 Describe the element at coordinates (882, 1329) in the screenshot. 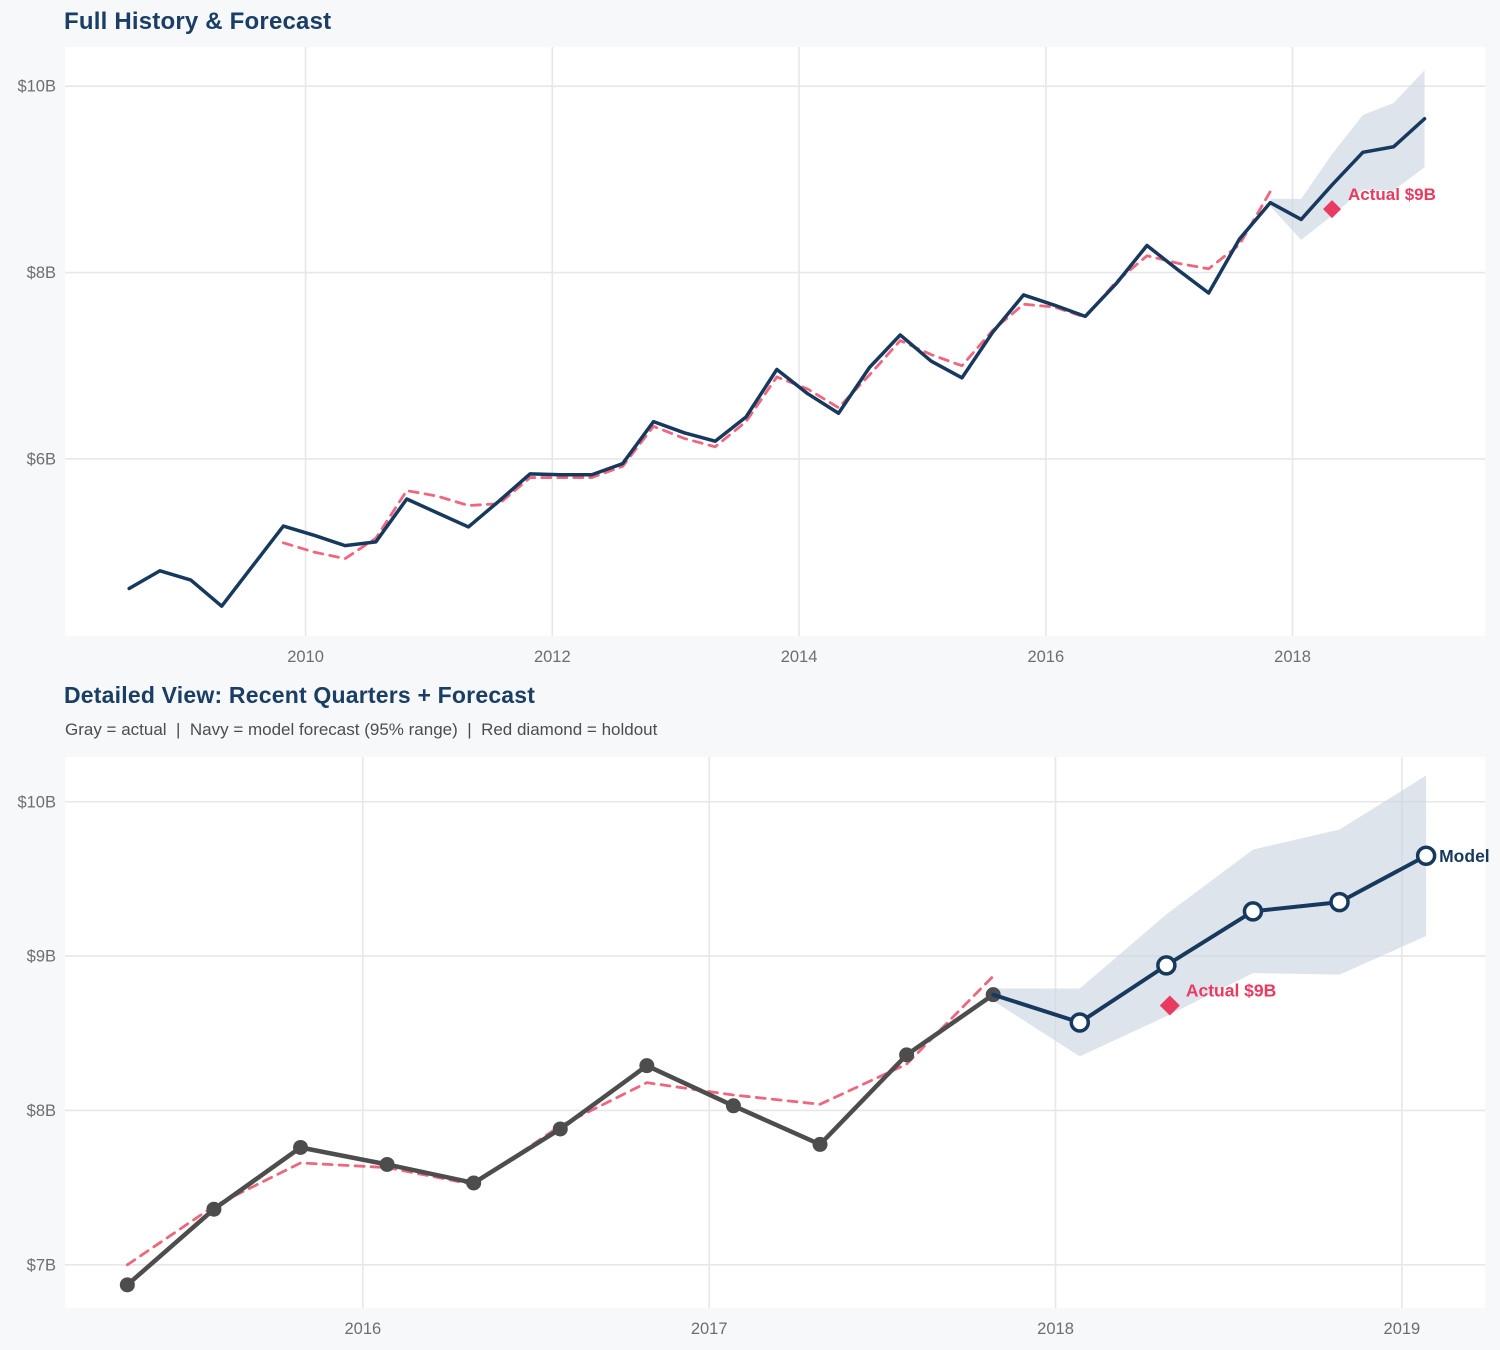

I see `x-axis-labels: 2016 2017 2018 2019` at that location.